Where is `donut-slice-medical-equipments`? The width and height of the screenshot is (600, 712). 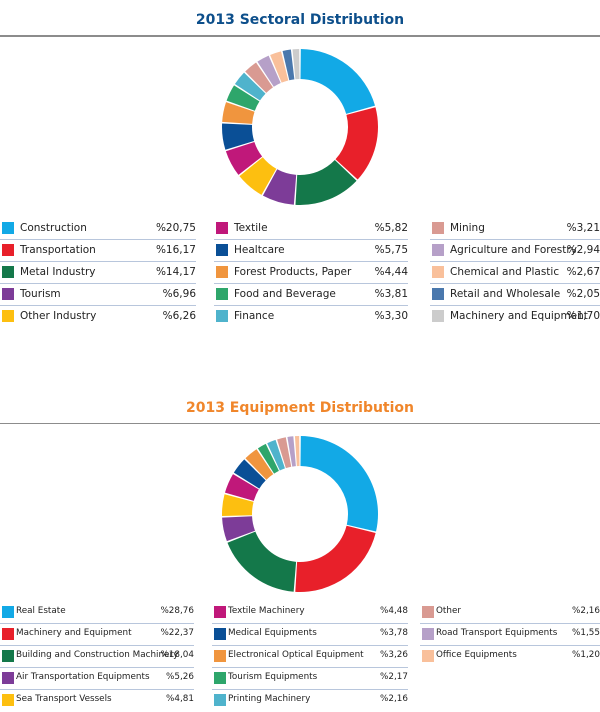
donut-slice-medical-equipments is located at coordinates (249, 474).